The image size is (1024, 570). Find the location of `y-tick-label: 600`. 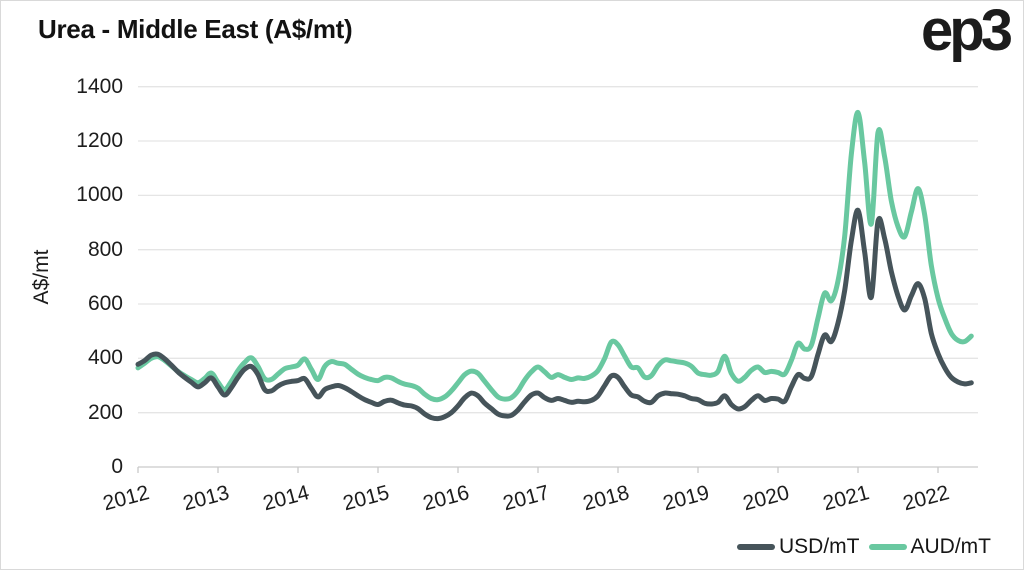

y-tick-label: 600 is located at coordinates (105, 303).